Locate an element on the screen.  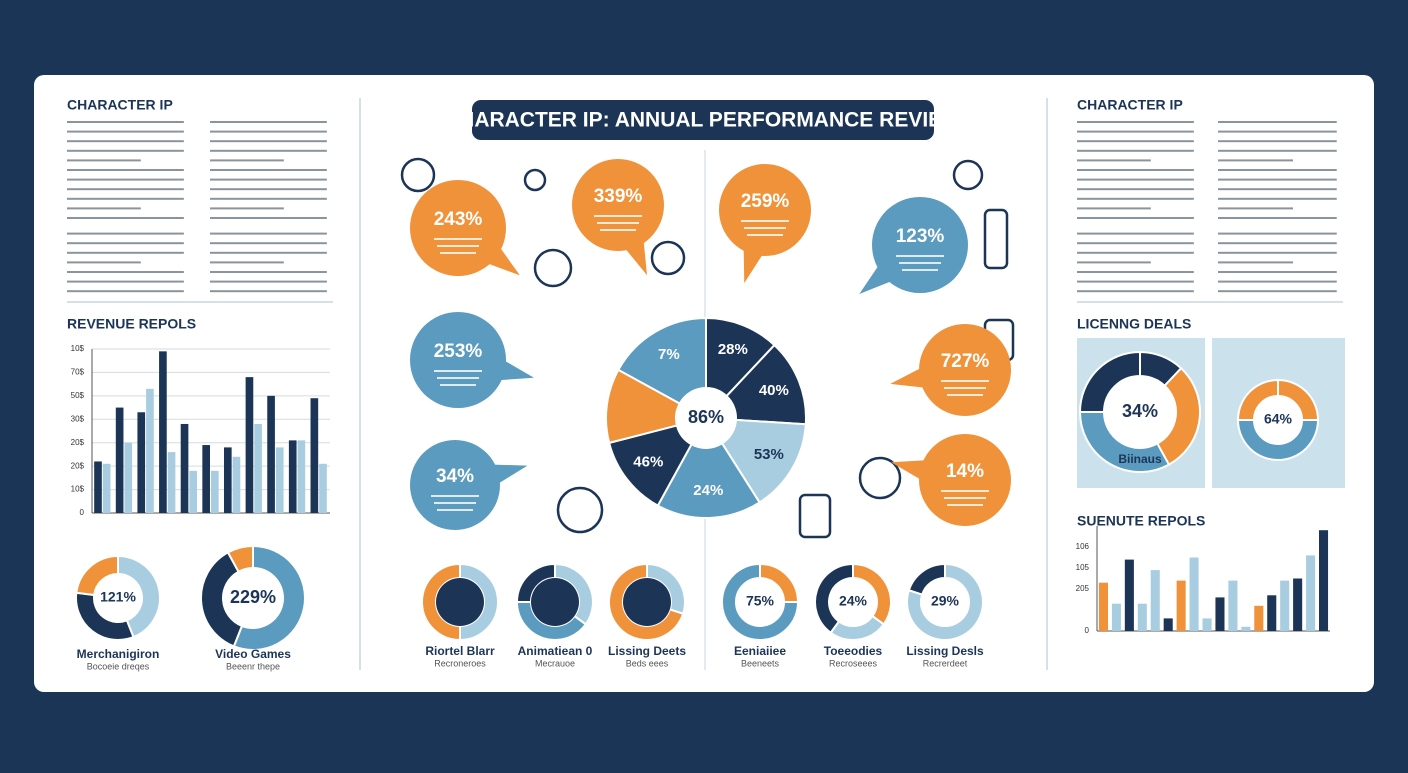
caption: Biinaus is located at coordinates (1140, 459).